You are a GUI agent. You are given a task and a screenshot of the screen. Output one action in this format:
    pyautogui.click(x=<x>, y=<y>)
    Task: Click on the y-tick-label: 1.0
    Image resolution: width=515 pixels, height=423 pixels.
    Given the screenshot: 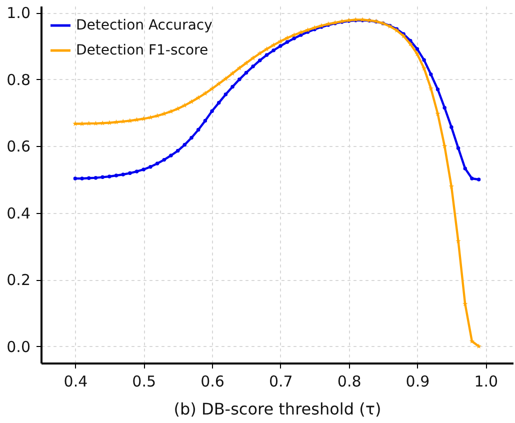 What is the action you would take?
    pyautogui.click(x=18, y=13)
    